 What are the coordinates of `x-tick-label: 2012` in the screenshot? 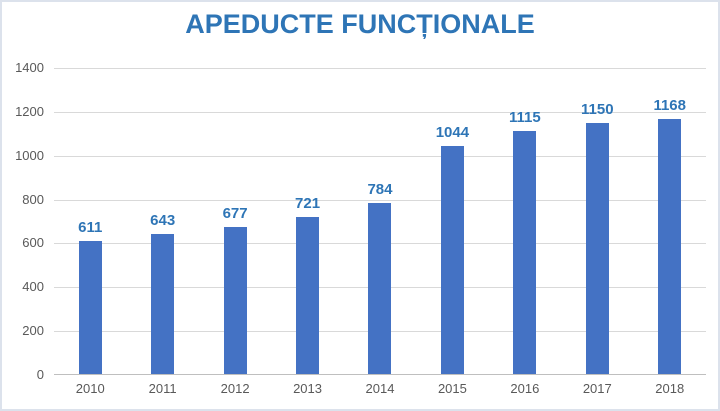 It's located at (235, 388).